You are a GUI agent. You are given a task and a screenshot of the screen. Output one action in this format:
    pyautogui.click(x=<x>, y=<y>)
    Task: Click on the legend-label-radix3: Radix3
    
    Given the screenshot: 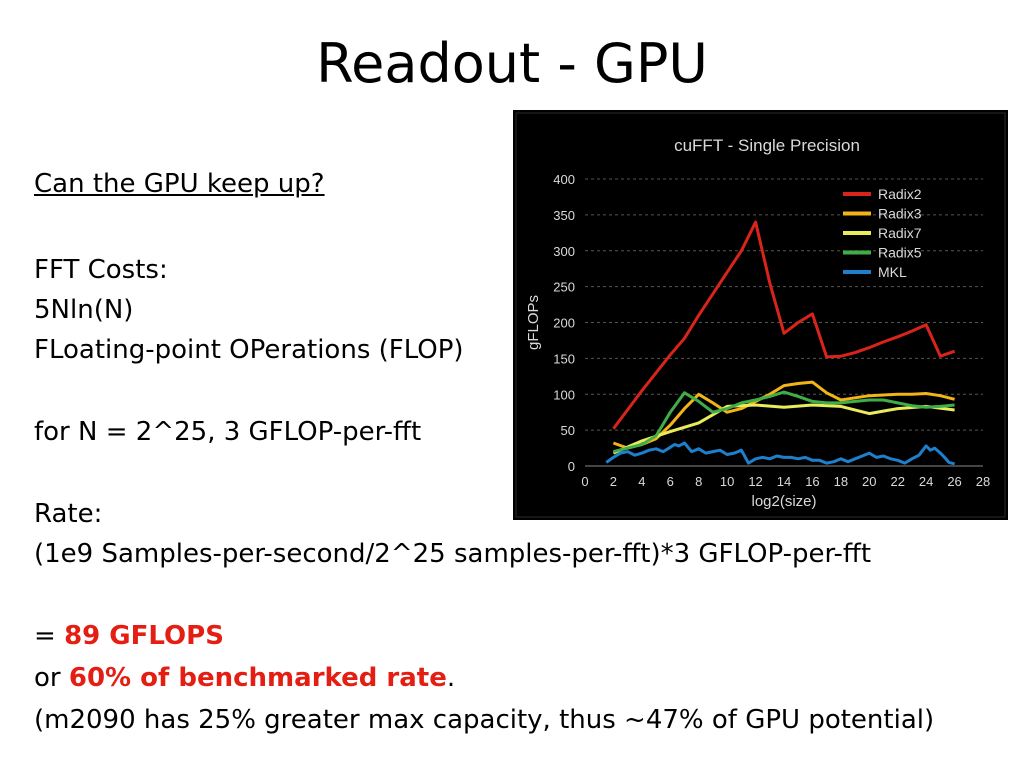 What is the action you would take?
    pyautogui.click(x=900, y=214)
    